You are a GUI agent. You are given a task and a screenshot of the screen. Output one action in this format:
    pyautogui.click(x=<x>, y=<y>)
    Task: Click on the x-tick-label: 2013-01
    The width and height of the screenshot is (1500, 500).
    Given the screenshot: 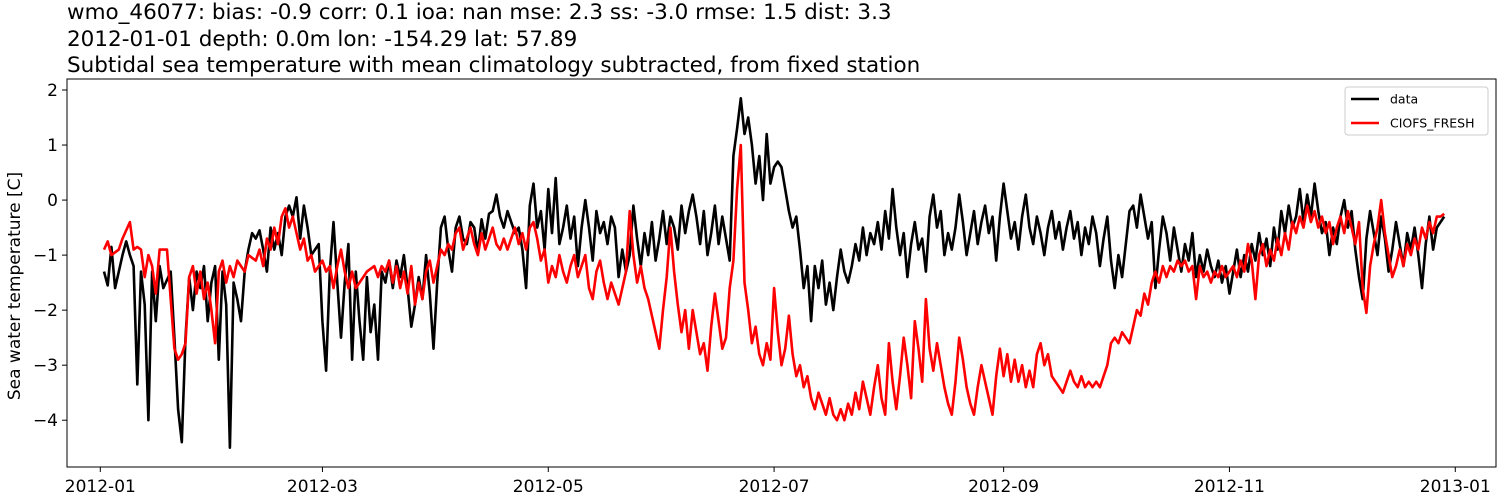 What is the action you would take?
    pyautogui.click(x=1455, y=487)
    